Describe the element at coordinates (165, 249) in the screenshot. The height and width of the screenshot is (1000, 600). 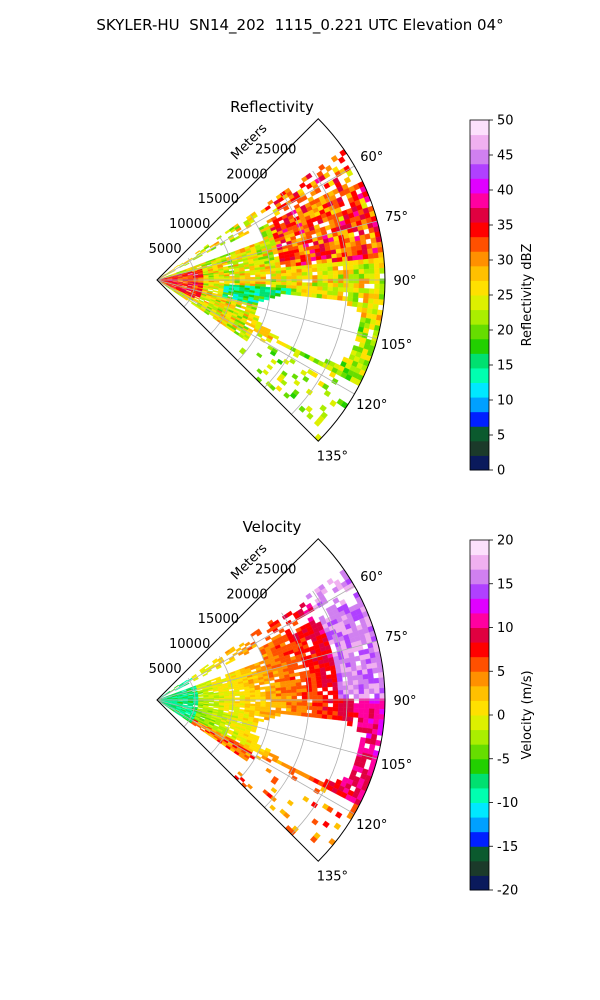
I see `radial-tick-label: 5000` at that location.